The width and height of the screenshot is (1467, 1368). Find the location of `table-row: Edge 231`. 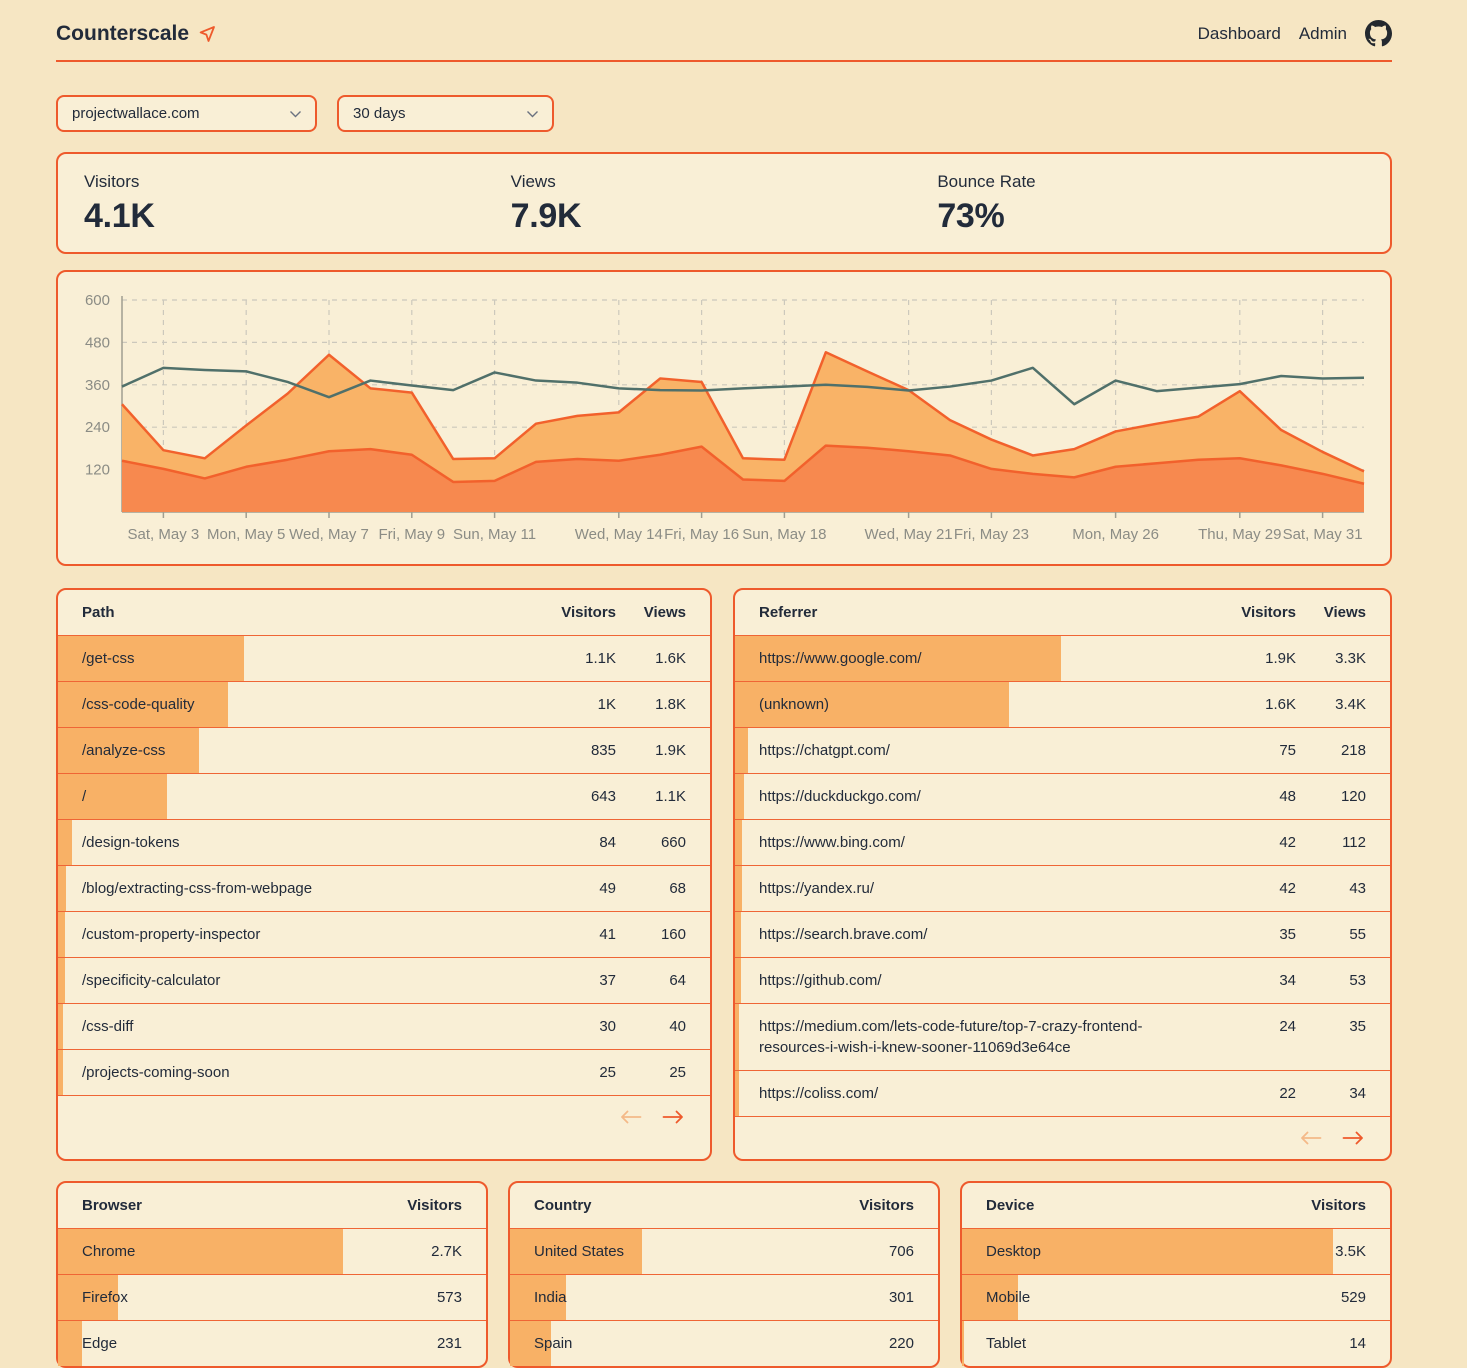

table-row: Edge 231 is located at coordinates (272, 1343).